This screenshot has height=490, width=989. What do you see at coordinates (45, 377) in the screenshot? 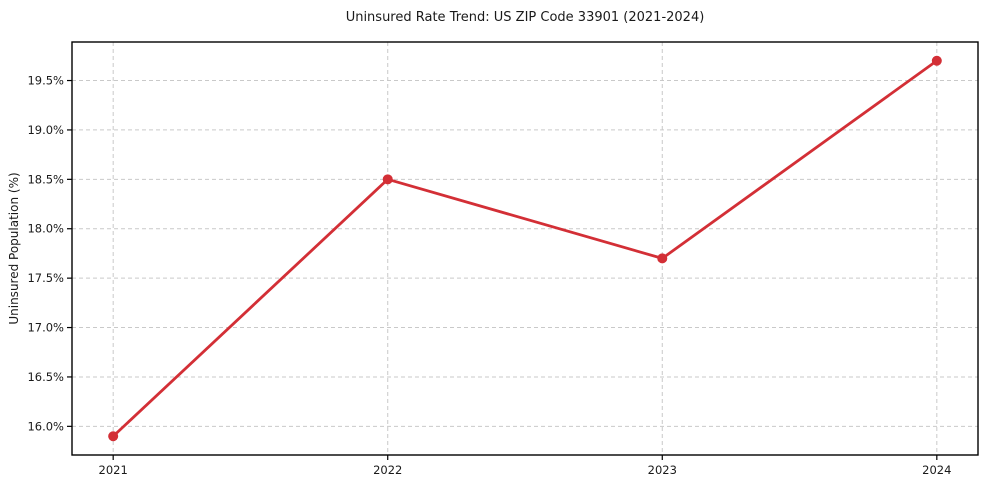
I see `y-tick-label: 16.5%` at bounding box center [45, 377].